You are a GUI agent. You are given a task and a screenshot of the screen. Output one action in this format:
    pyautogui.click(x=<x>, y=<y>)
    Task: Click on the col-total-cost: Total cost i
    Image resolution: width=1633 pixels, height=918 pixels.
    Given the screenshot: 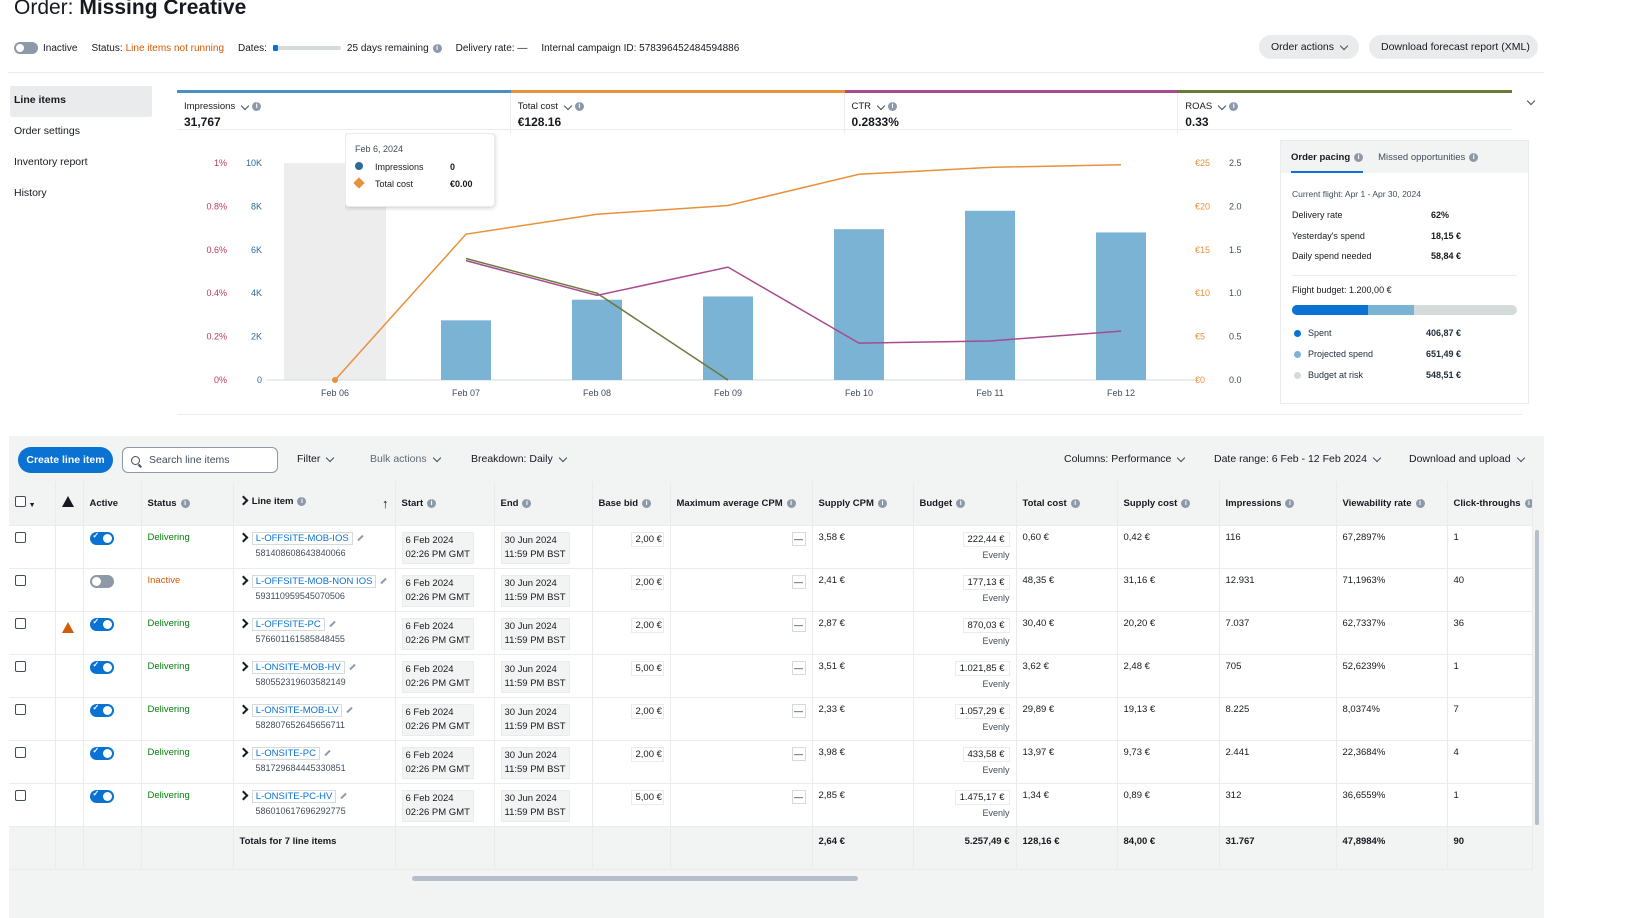 What is the action you would take?
    pyautogui.click(x=1067, y=504)
    